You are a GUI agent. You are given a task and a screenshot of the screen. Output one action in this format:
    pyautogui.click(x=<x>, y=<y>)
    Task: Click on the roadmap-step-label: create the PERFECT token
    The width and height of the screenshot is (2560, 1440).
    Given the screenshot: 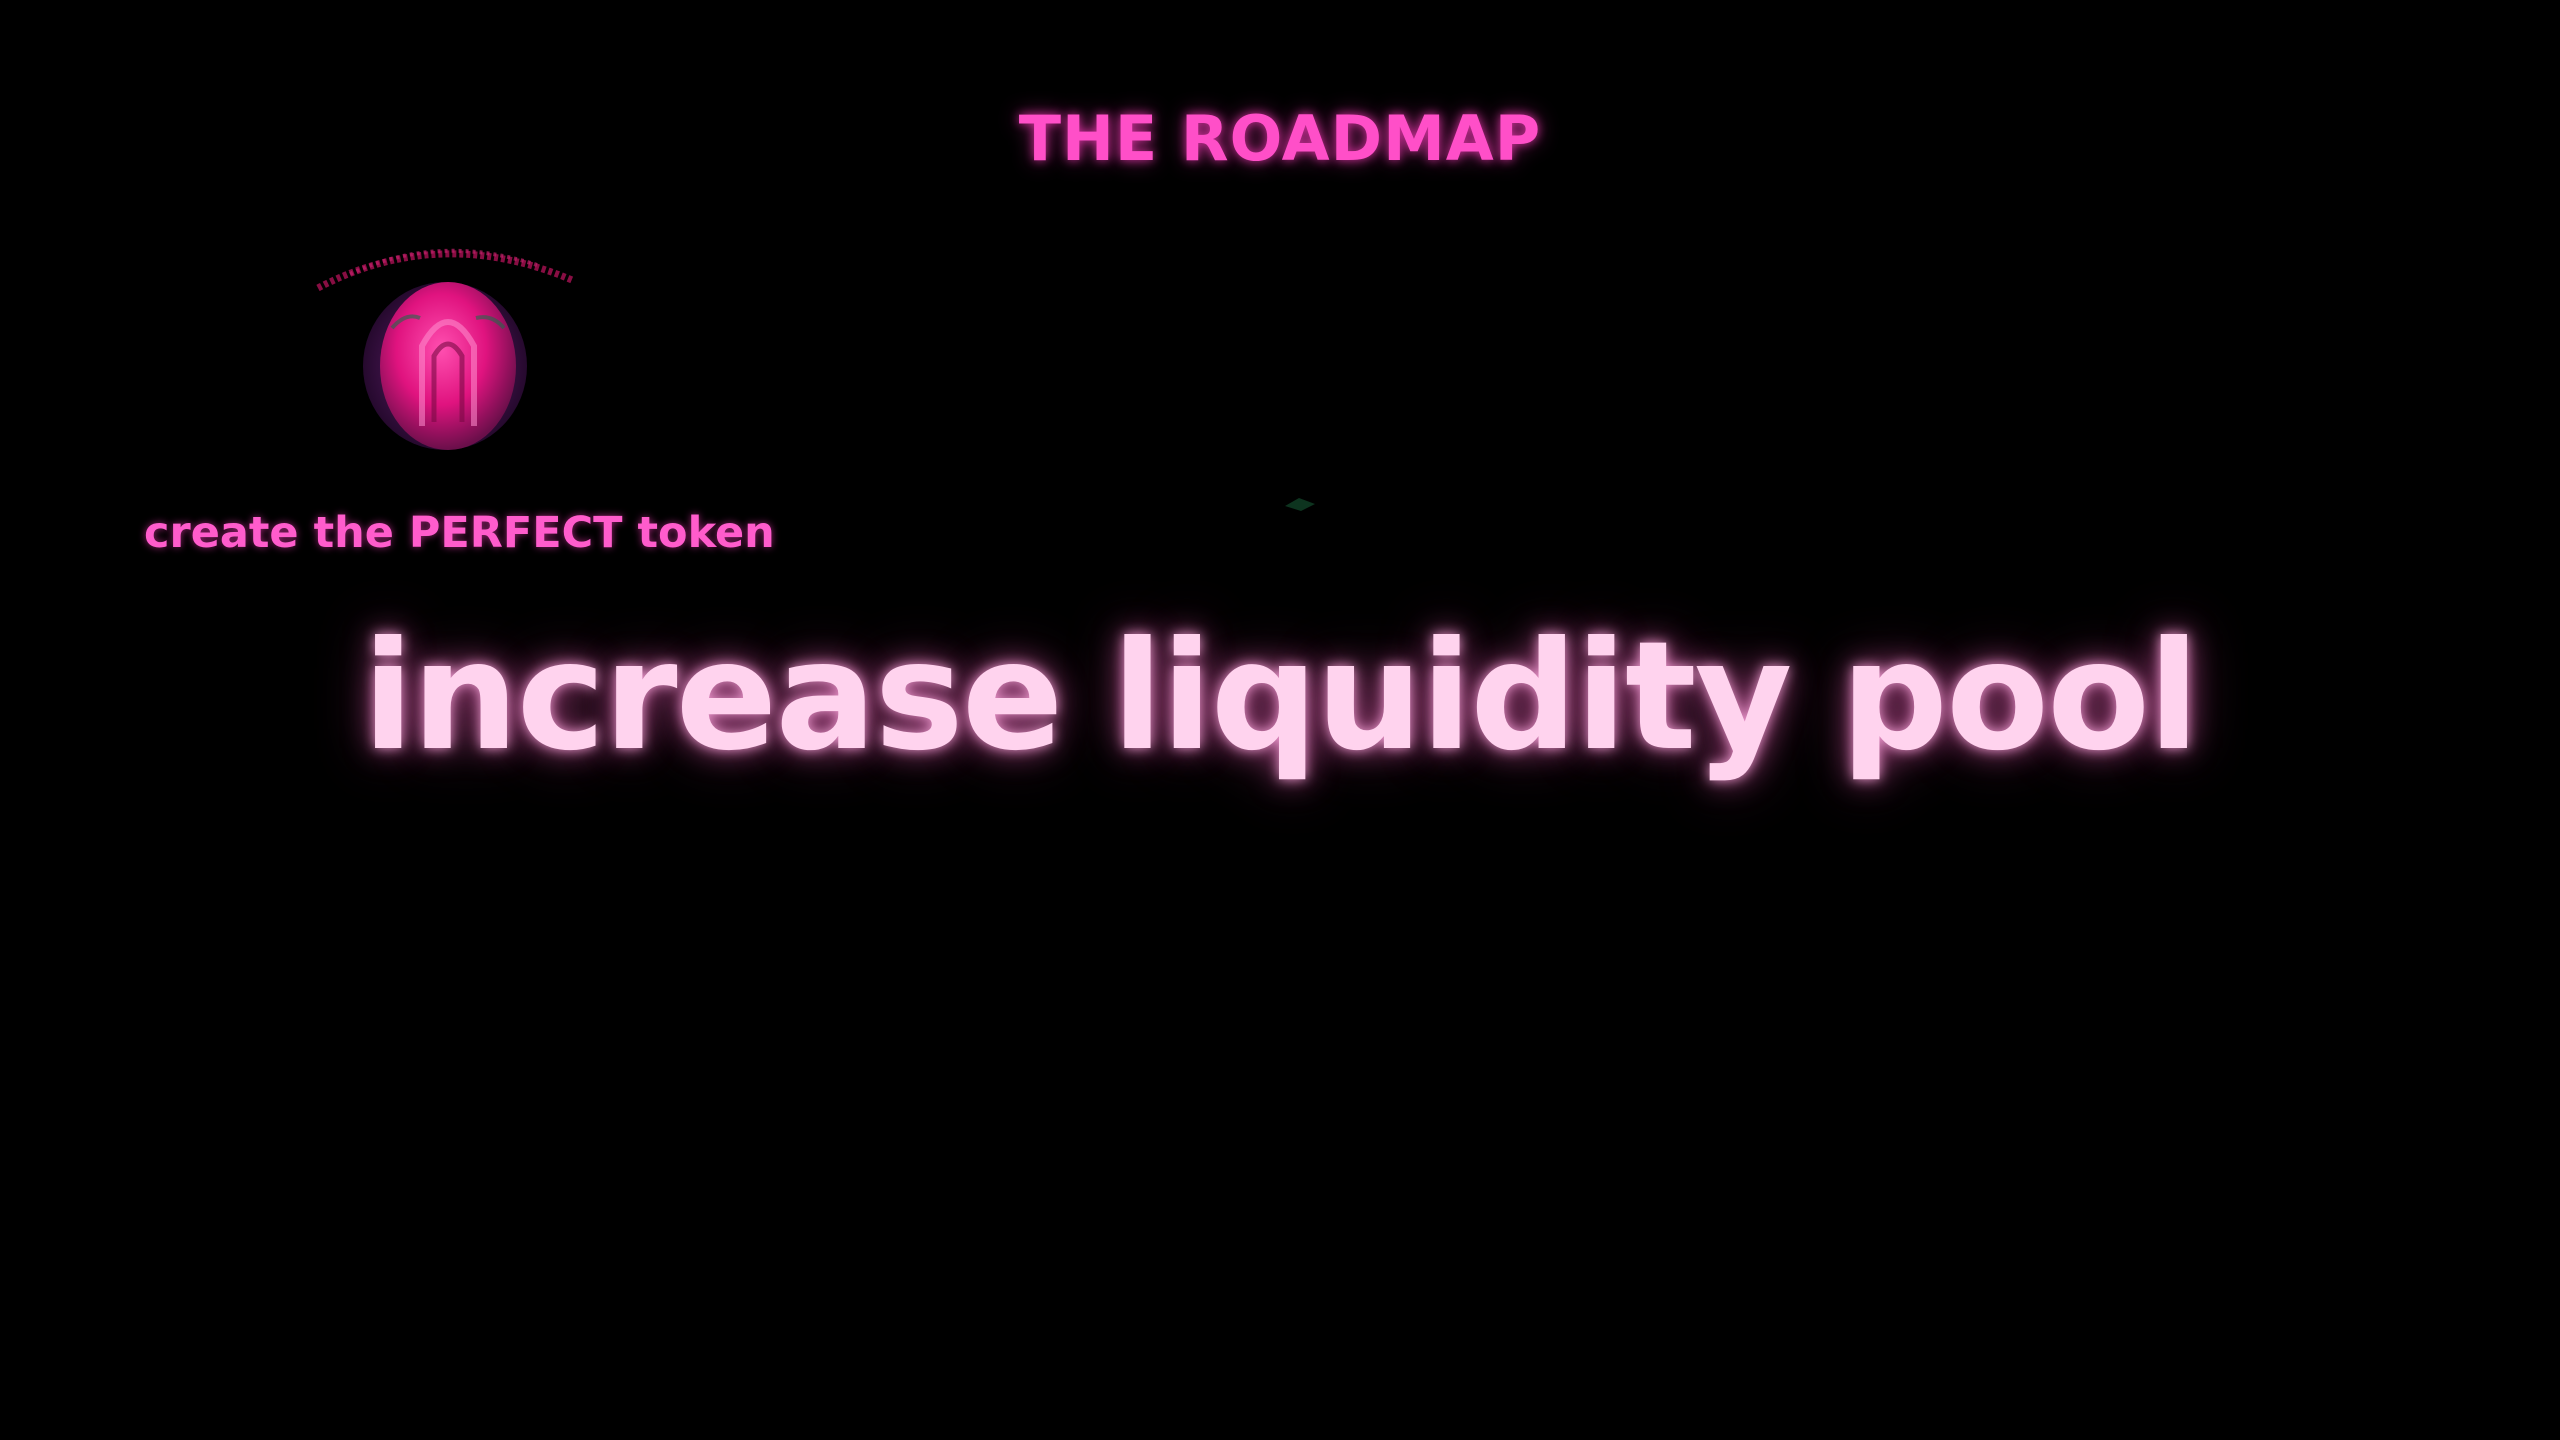 What is the action you would take?
    pyautogui.click(x=459, y=533)
    